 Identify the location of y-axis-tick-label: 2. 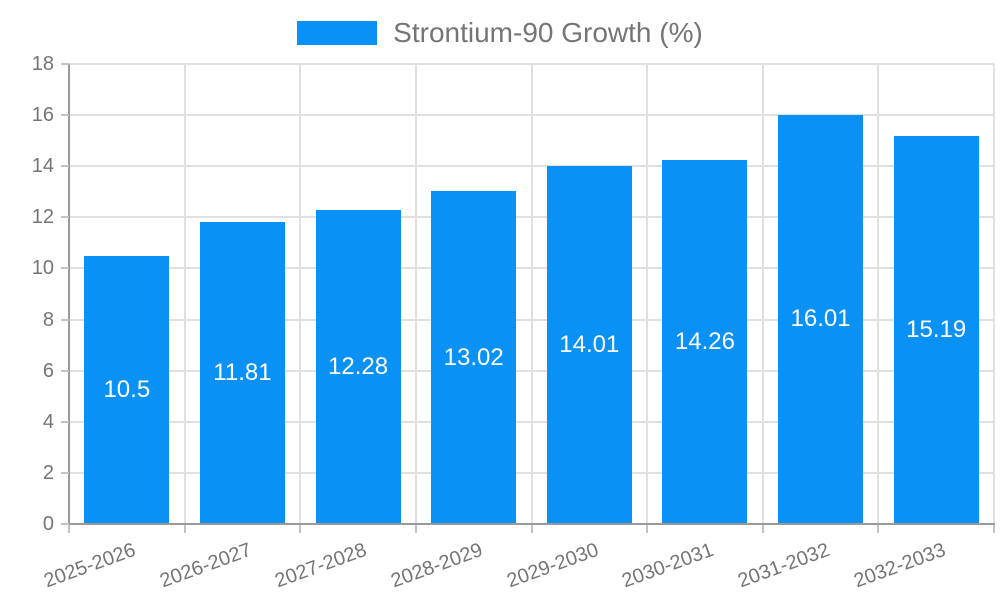
(48, 472).